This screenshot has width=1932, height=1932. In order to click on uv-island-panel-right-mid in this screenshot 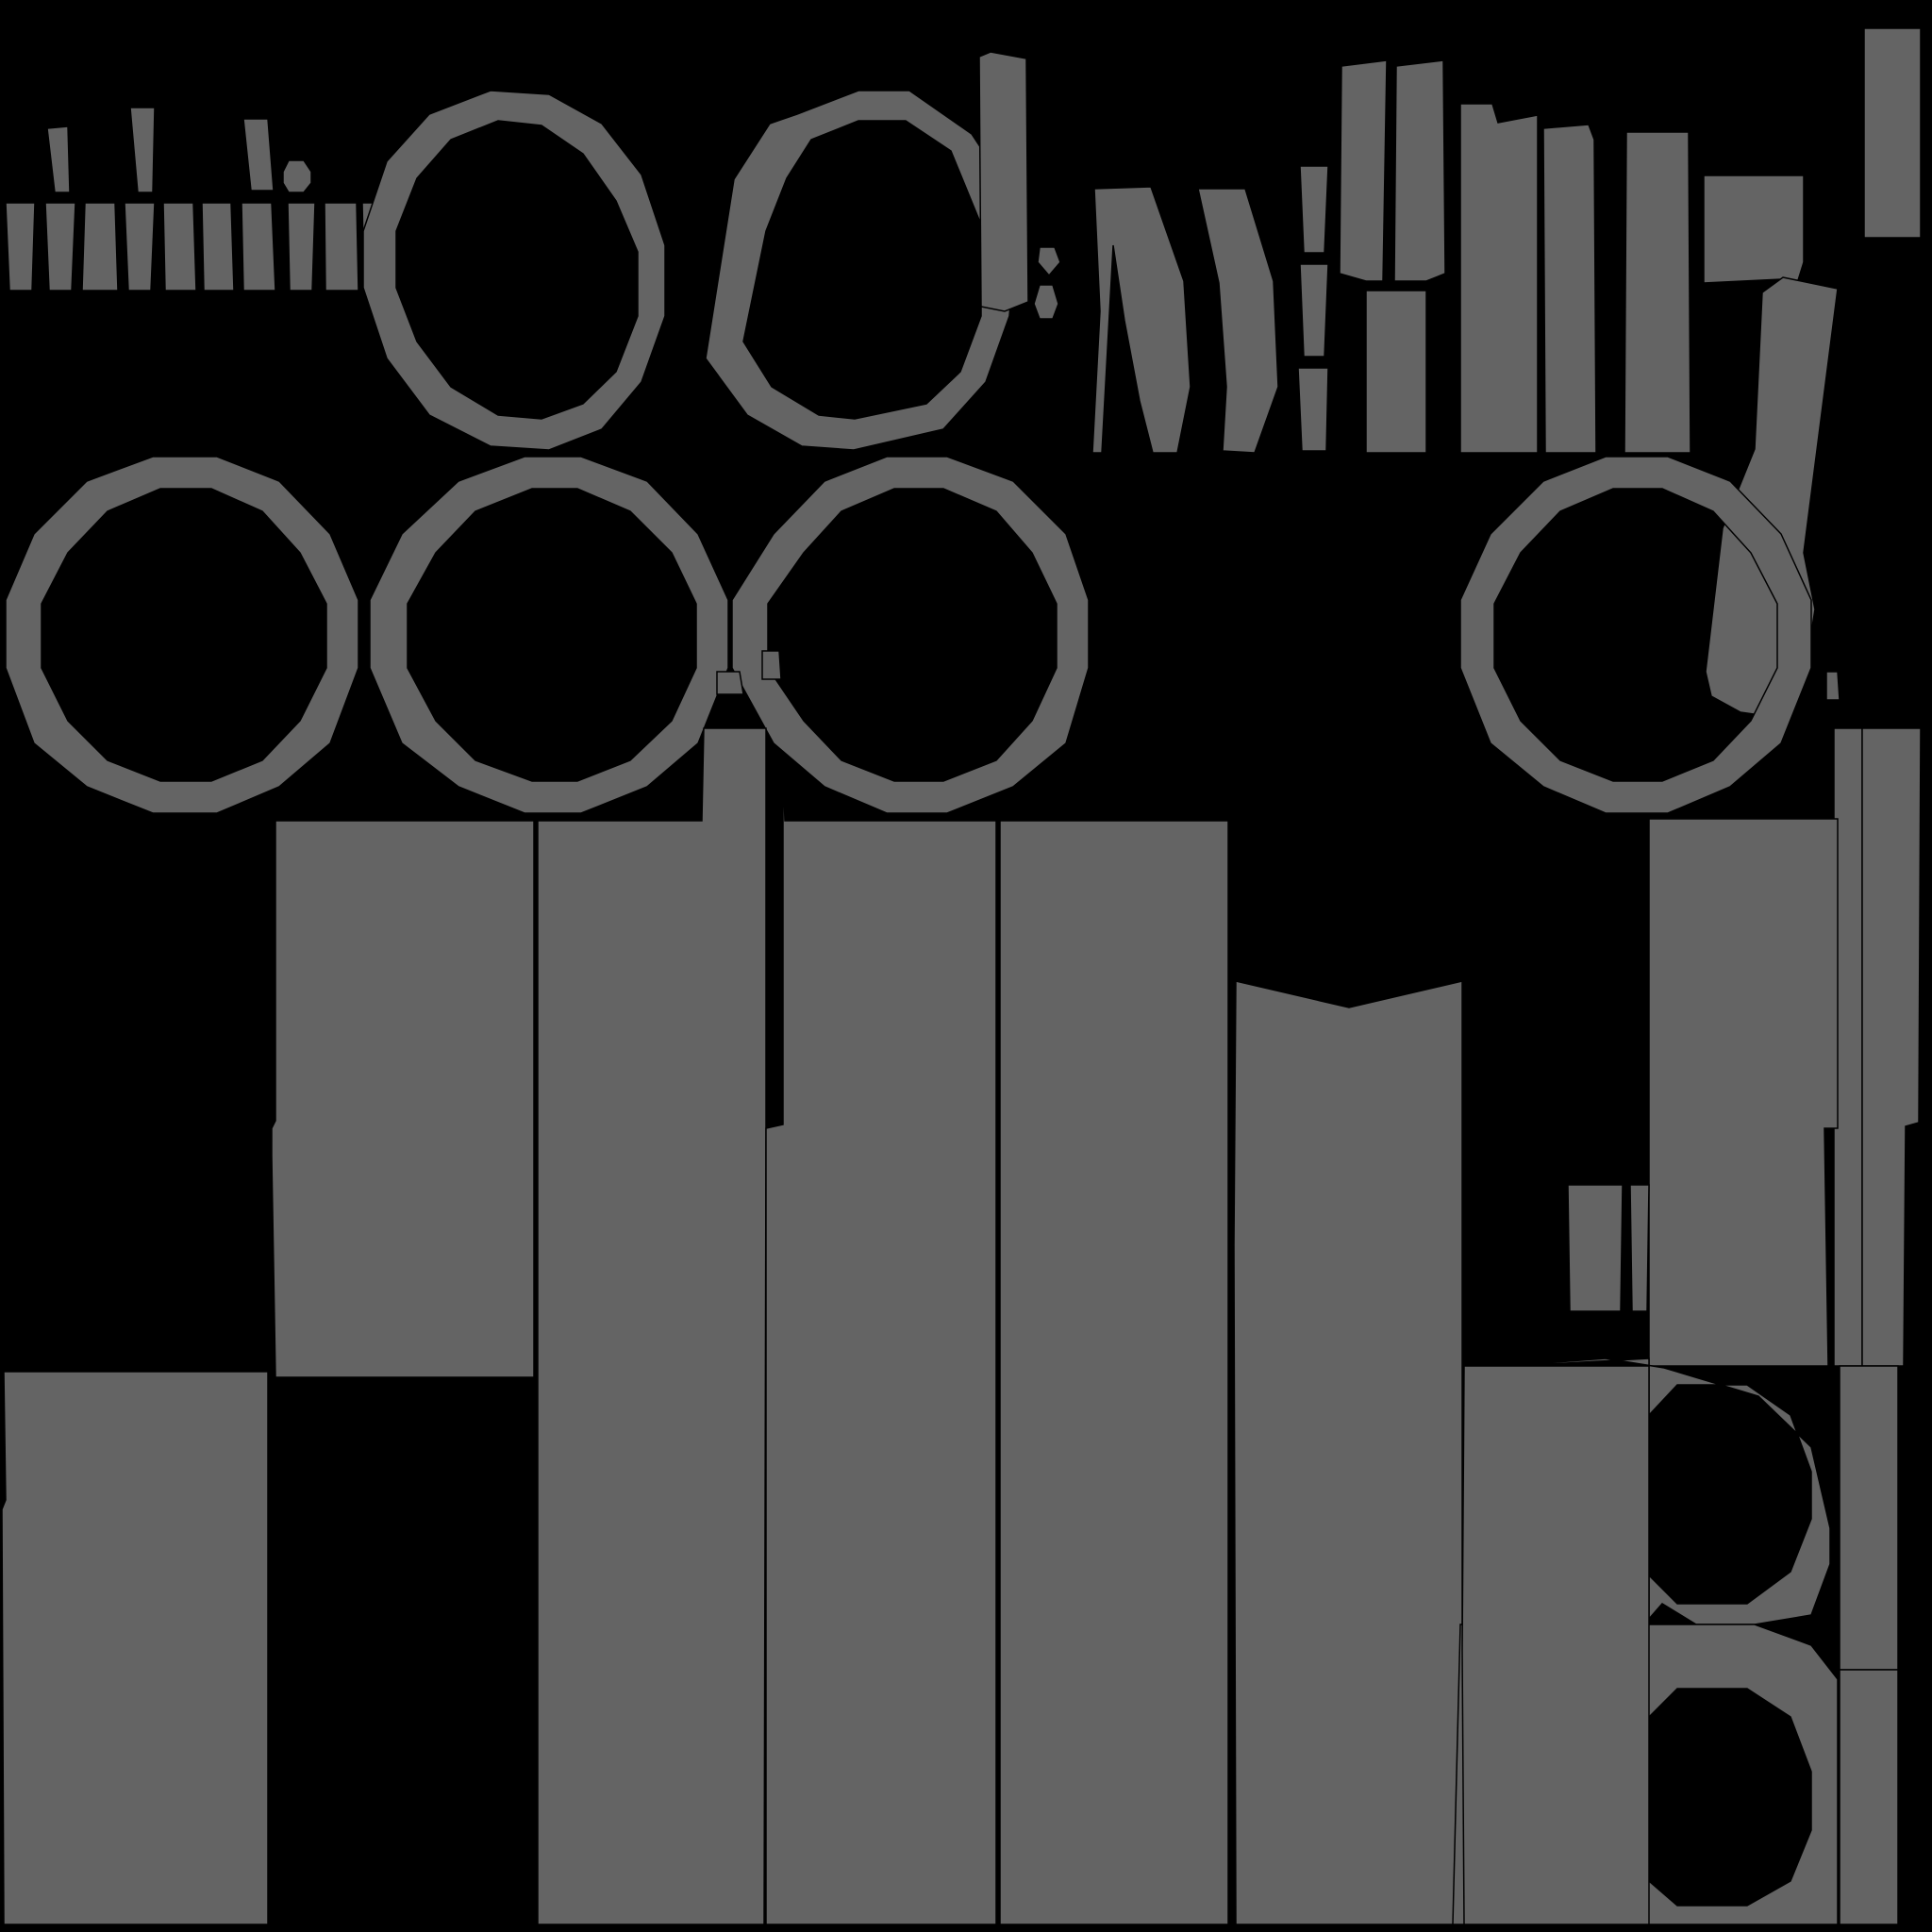, I will do `click(1743, 1092)`.